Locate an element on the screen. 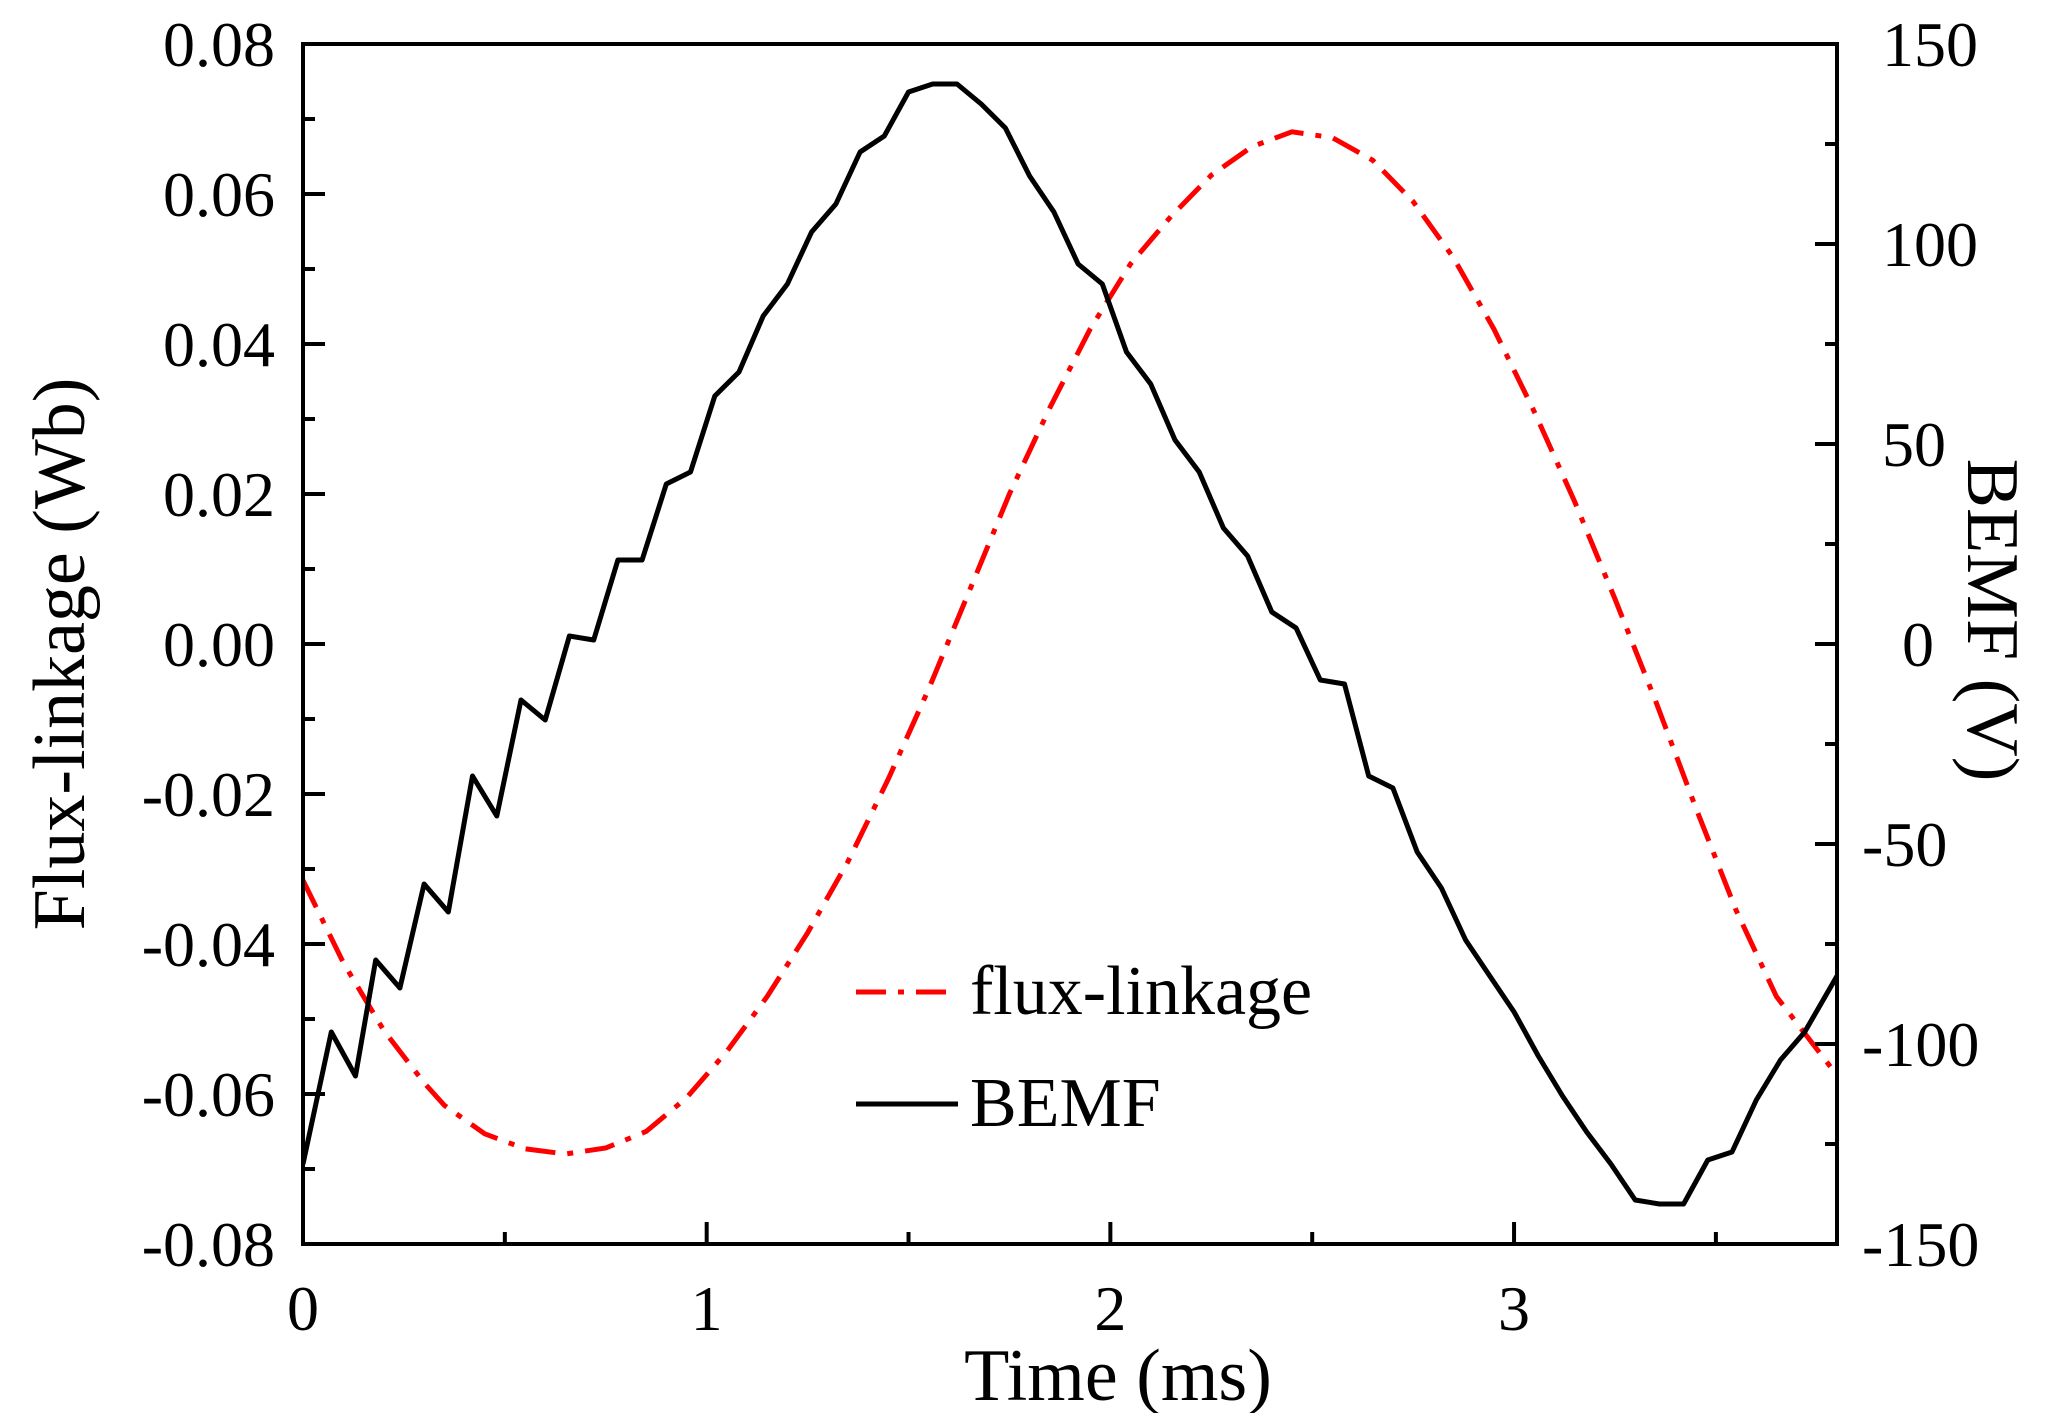 This screenshot has width=2046, height=1413. y-right-tick-label: 0 is located at coordinates (1918, 644).